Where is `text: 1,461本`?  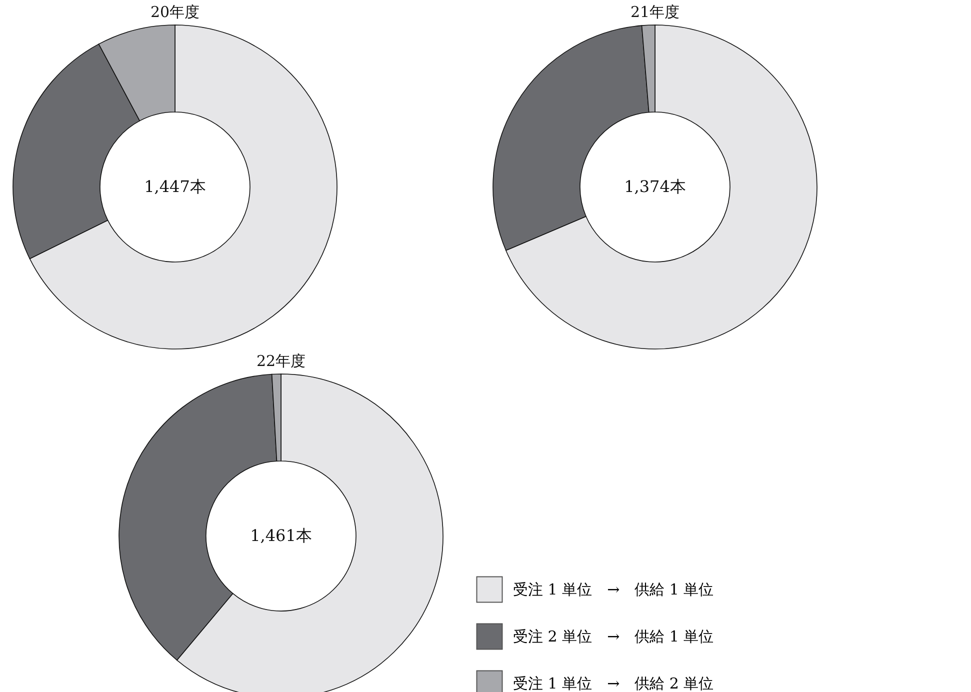
text: 1,461本 is located at coordinates (281, 535).